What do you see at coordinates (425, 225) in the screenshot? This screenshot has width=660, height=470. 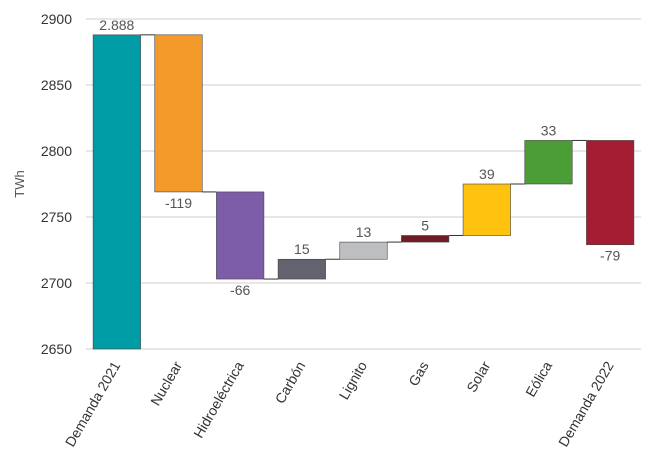 I see `value-label: 5` at bounding box center [425, 225].